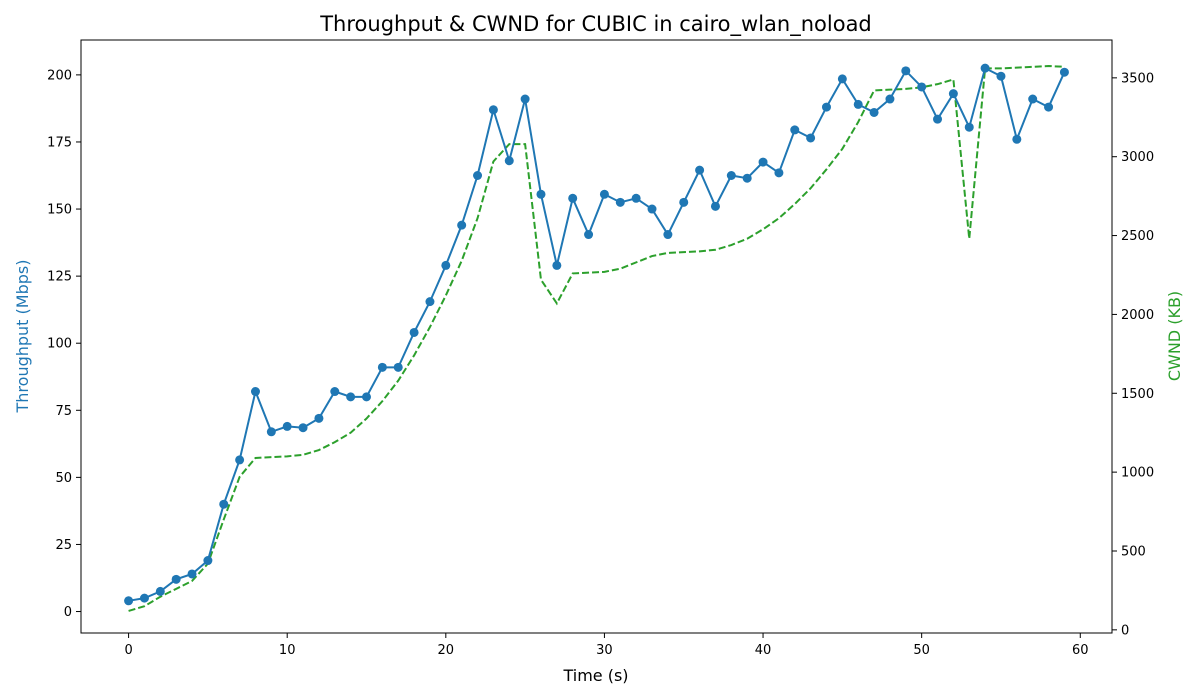  What do you see at coordinates (63, 411) in the screenshot?
I see `y-left-tick-label: 75` at bounding box center [63, 411].